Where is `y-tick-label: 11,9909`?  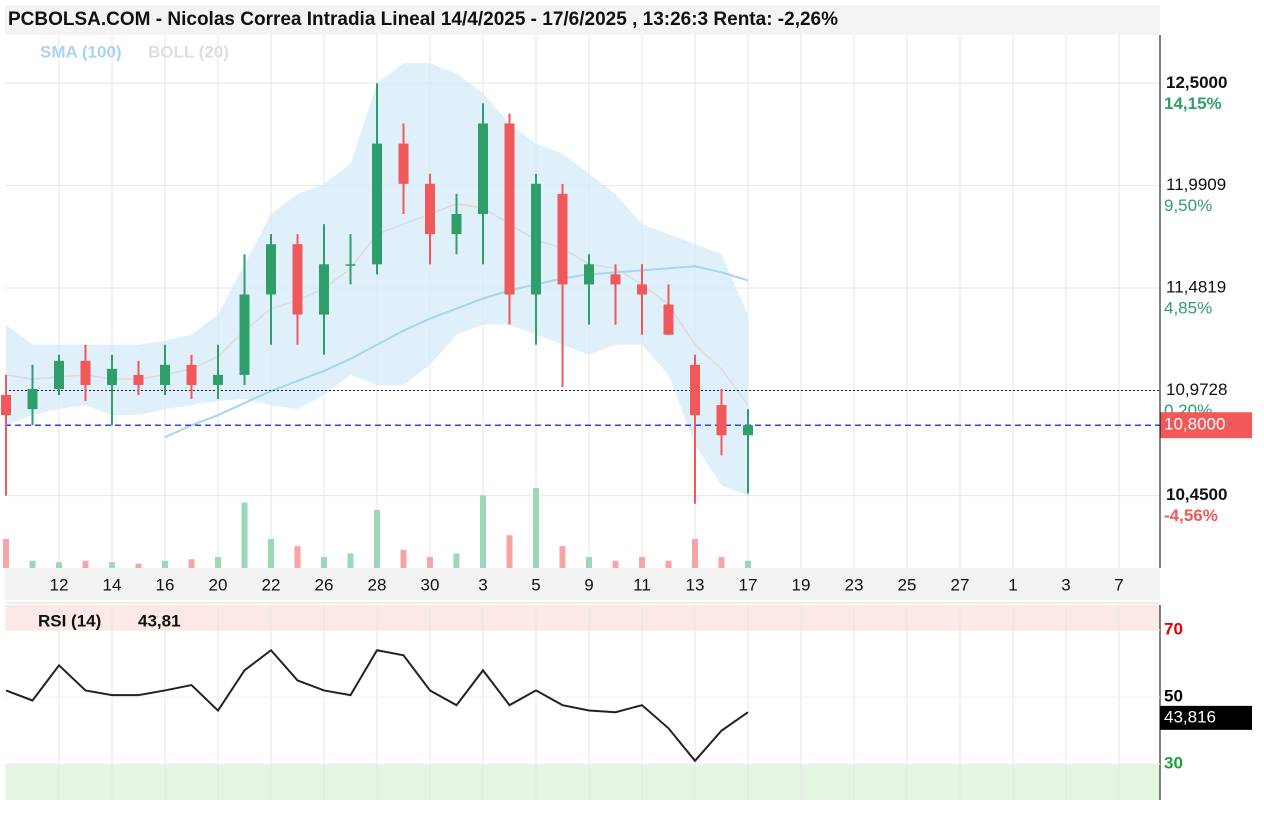
y-tick-label: 11,9909 is located at coordinates (1196, 184).